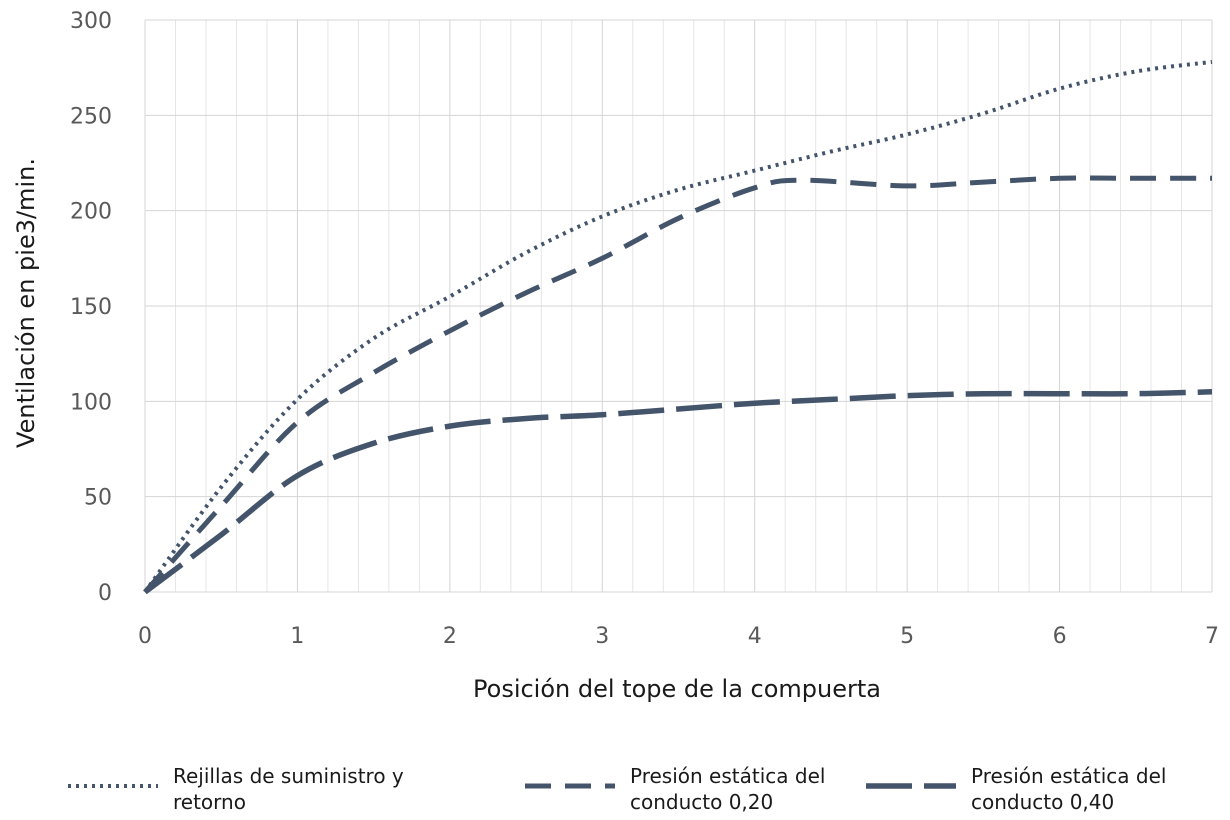  Describe the element at coordinates (297, 636) in the screenshot. I see `x-tick-label: 1` at that location.